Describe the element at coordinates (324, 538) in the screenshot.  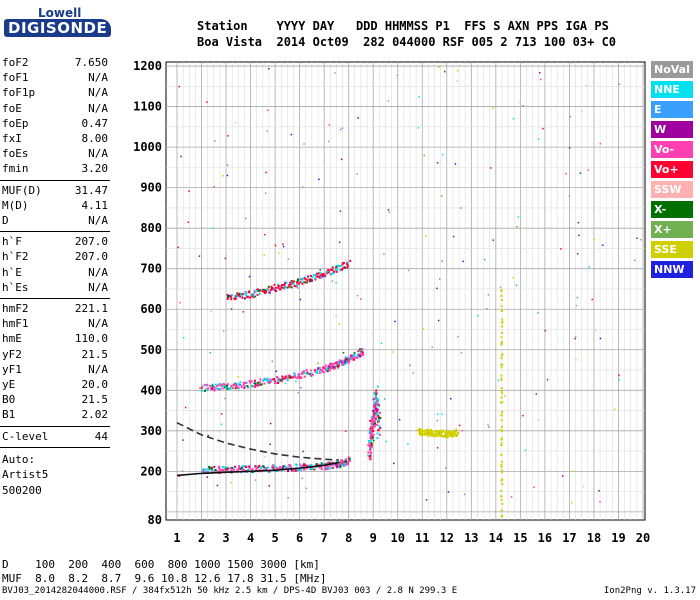
I see `x-tick-label: 7` at that location.